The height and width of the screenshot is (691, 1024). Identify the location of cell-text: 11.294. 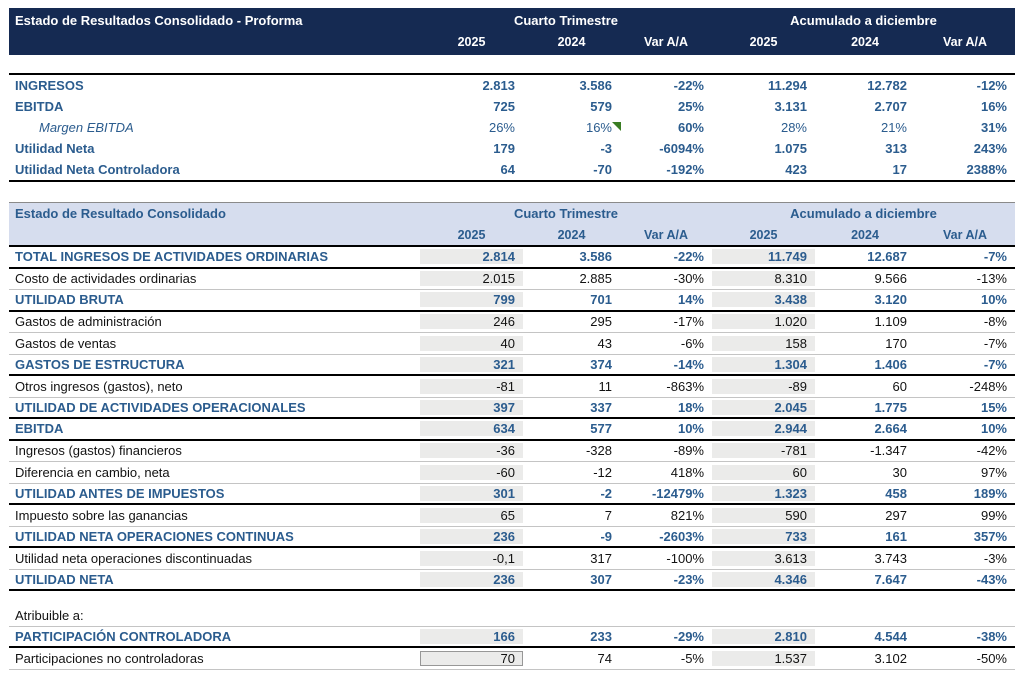
(787, 85).